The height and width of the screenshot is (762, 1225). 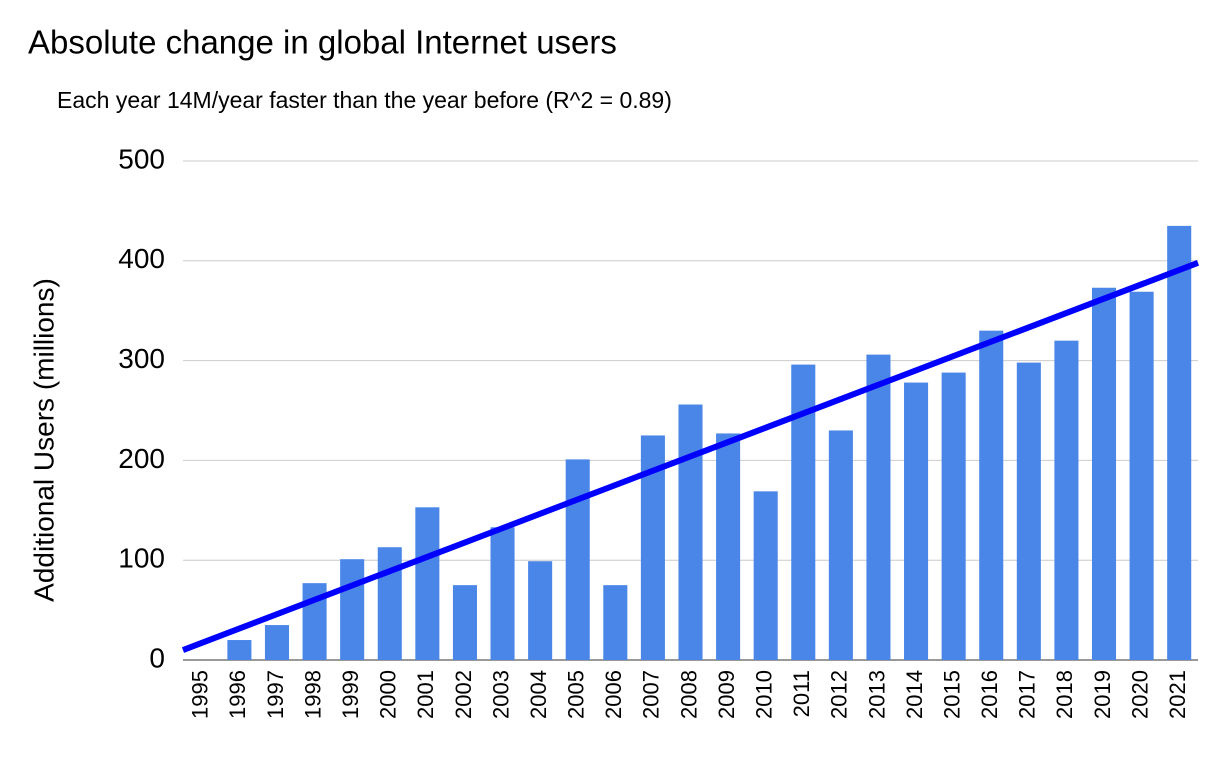 I want to click on x-tick-label: 2018, so click(x=1064, y=694).